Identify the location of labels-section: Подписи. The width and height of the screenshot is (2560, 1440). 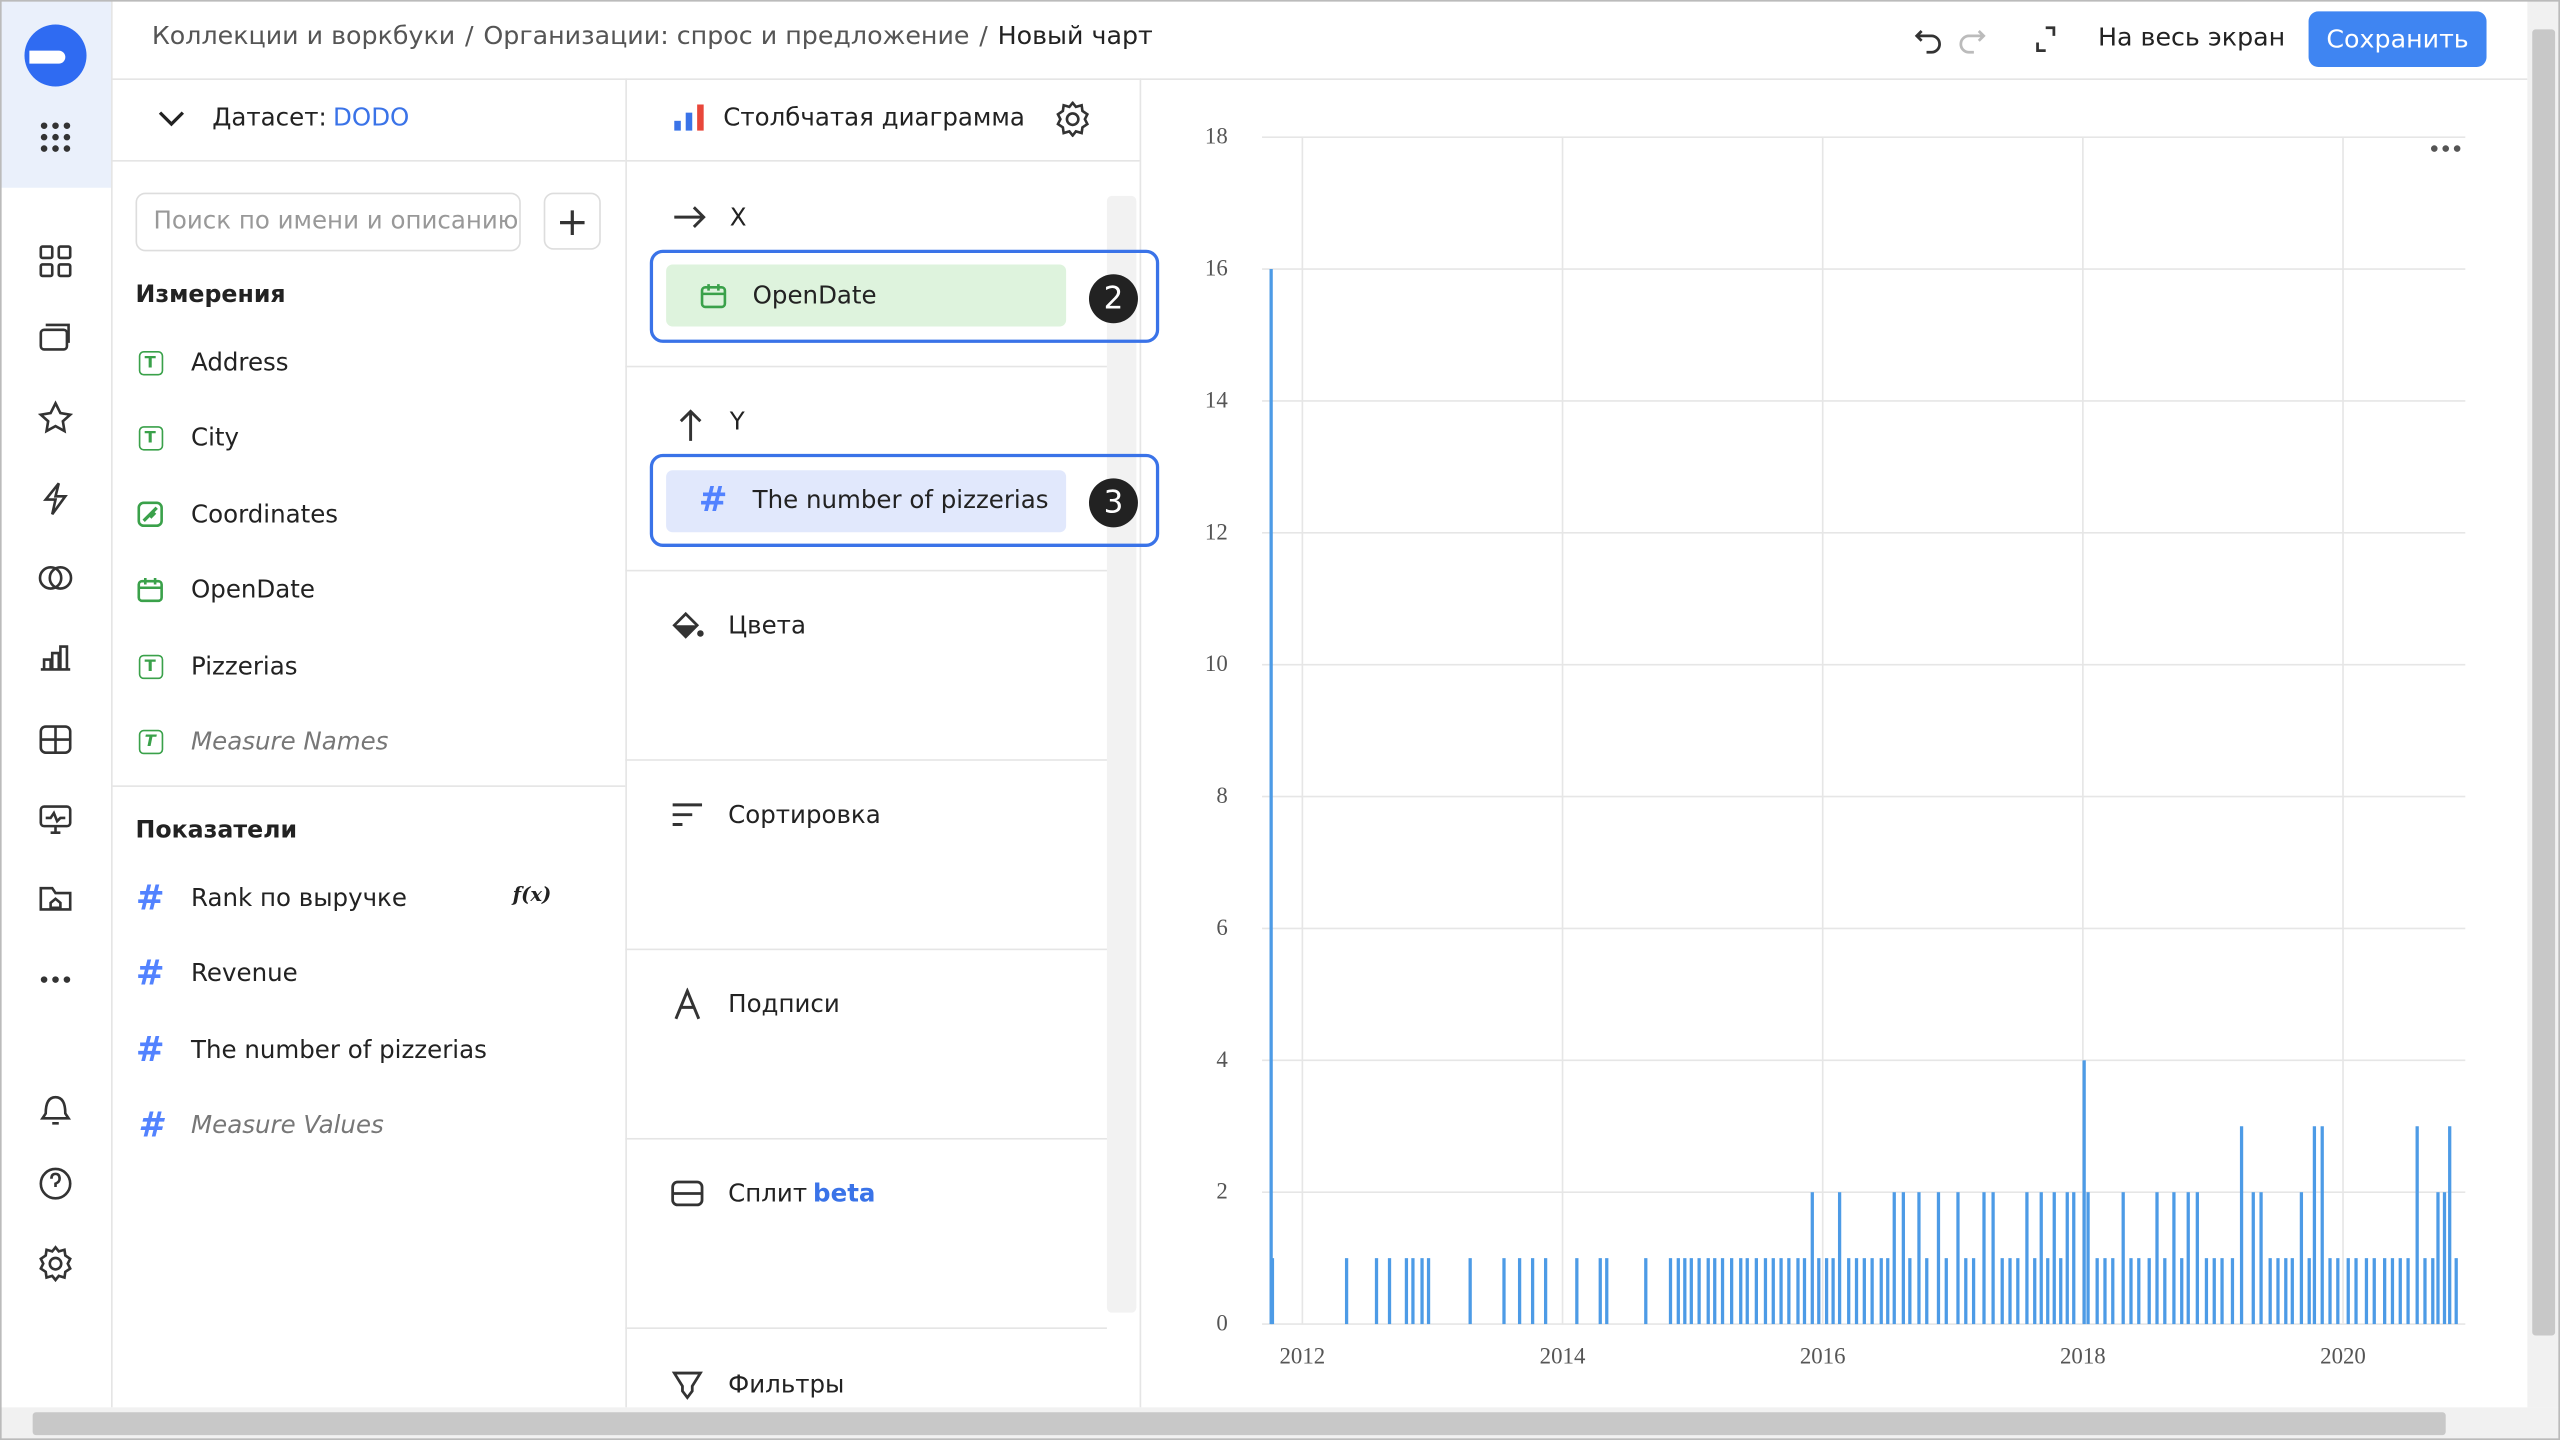
(754, 1004).